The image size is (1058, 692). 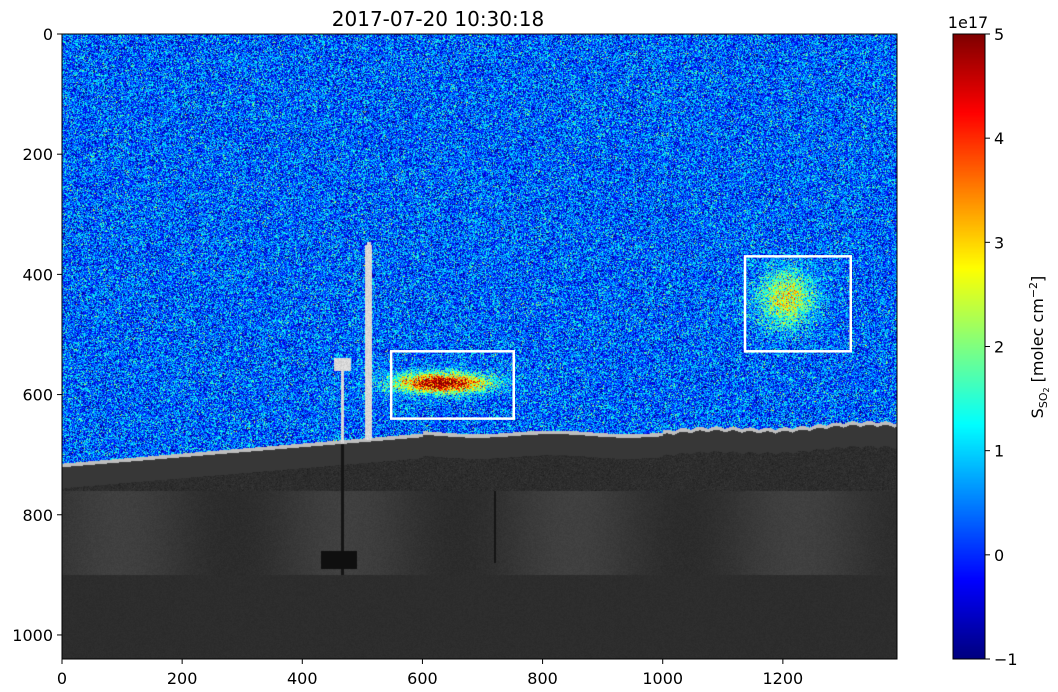 What do you see at coordinates (37, 274) in the screenshot?
I see `y-tick-label: 400` at bounding box center [37, 274].